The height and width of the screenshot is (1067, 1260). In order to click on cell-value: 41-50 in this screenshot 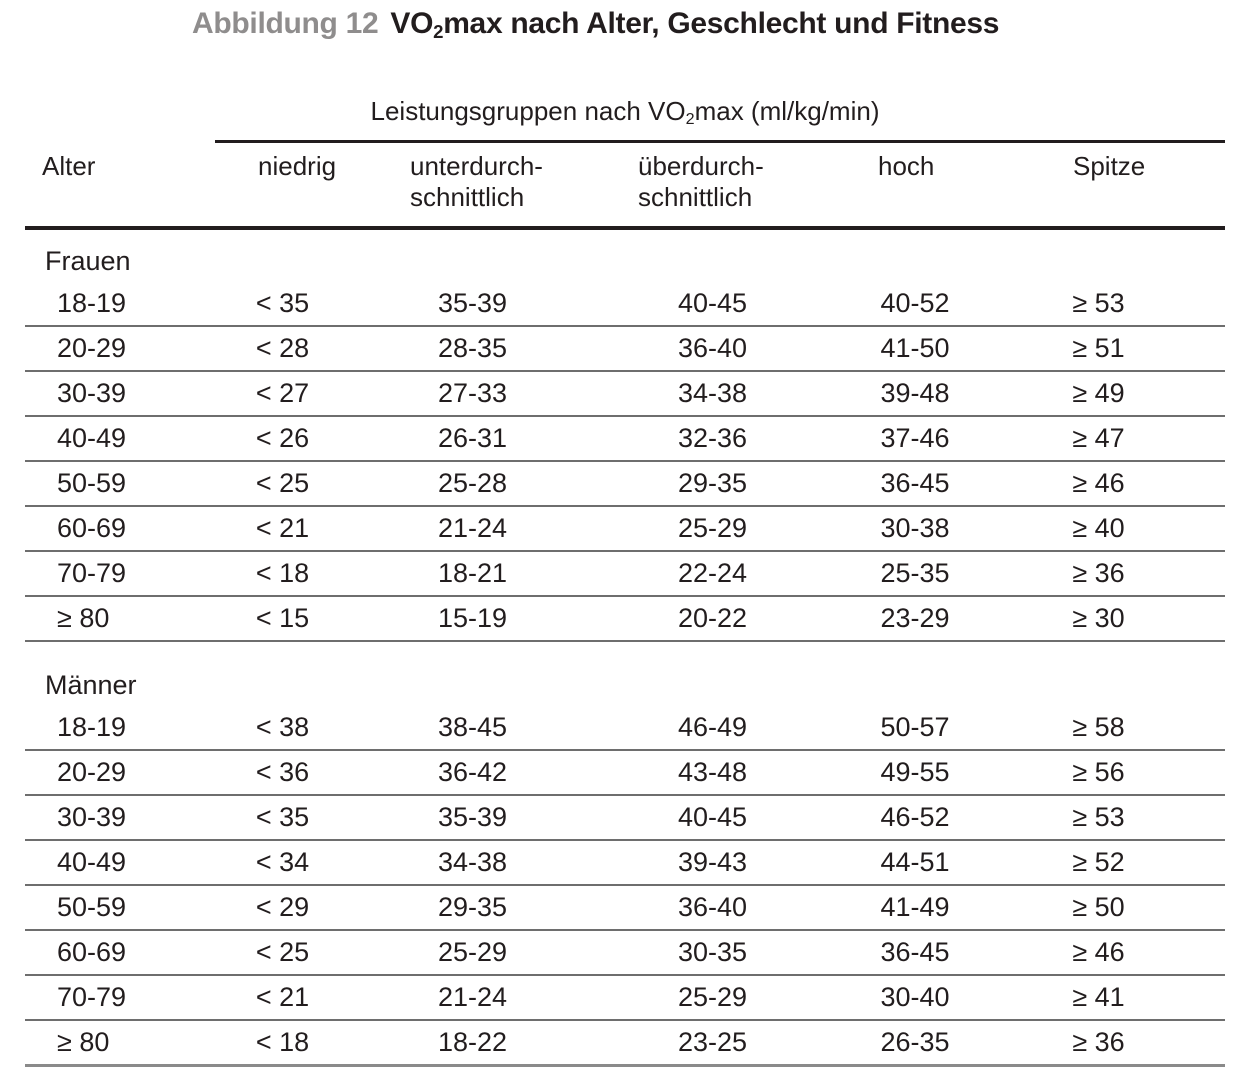, I will do `click(915, 349)`.